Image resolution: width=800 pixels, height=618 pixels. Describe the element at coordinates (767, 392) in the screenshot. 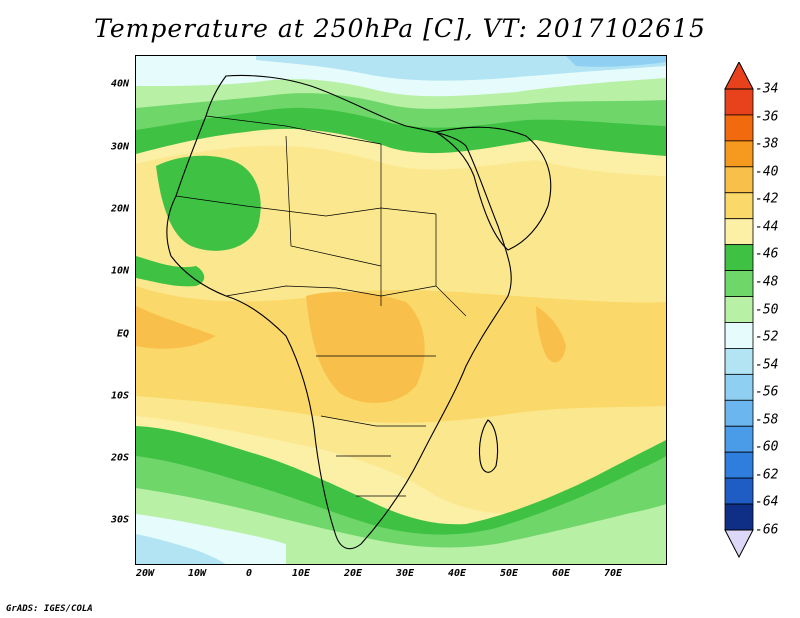

I see `colorbar-label: -56` at that location.